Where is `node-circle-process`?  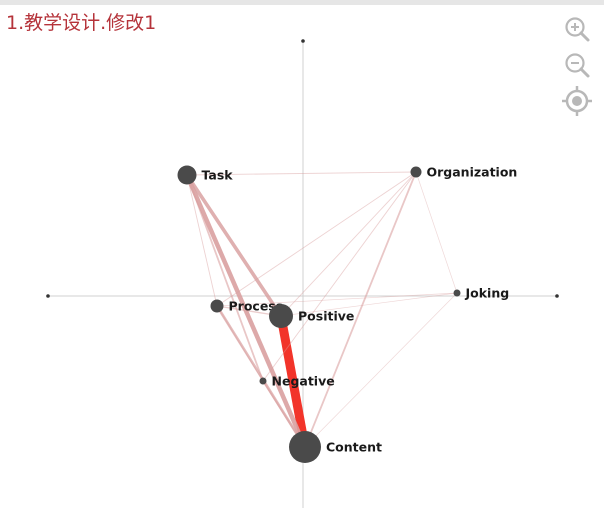
node-circle-process is located at coordinates (217, 306).